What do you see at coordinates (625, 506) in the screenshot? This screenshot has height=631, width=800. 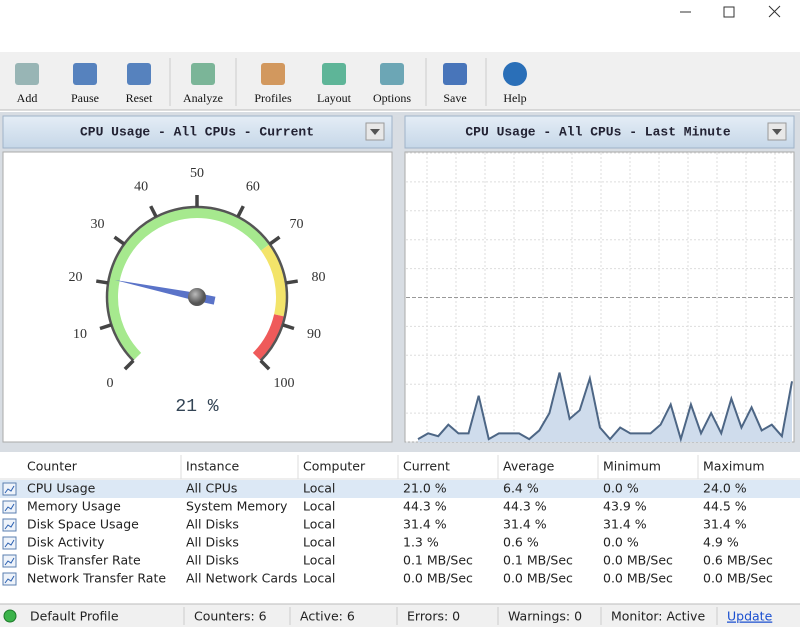 I see `table-cell: 43.9 %` at bounding box center [625, 506].